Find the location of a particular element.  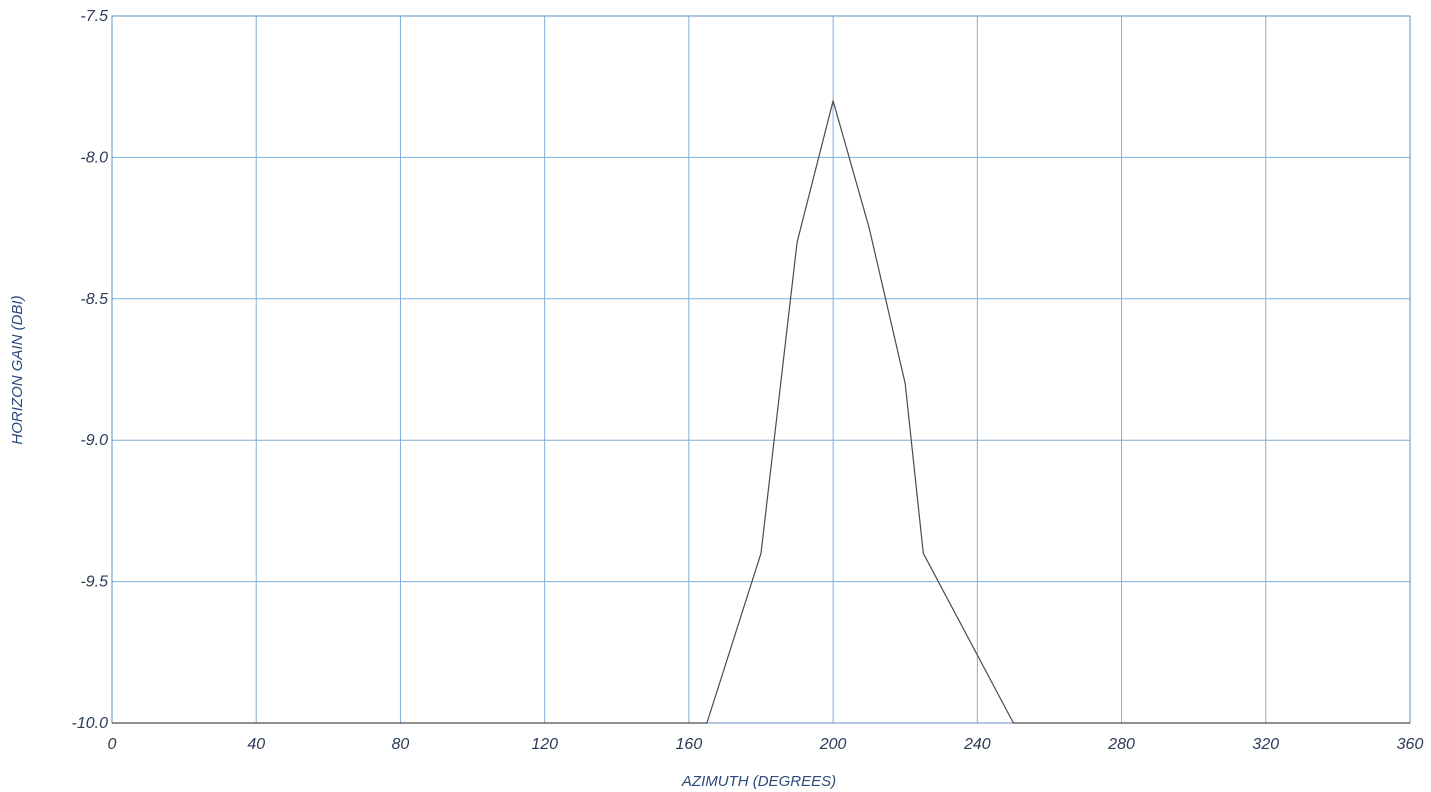

y-tick-label: -7.5 is located at coordinates (94, 16).